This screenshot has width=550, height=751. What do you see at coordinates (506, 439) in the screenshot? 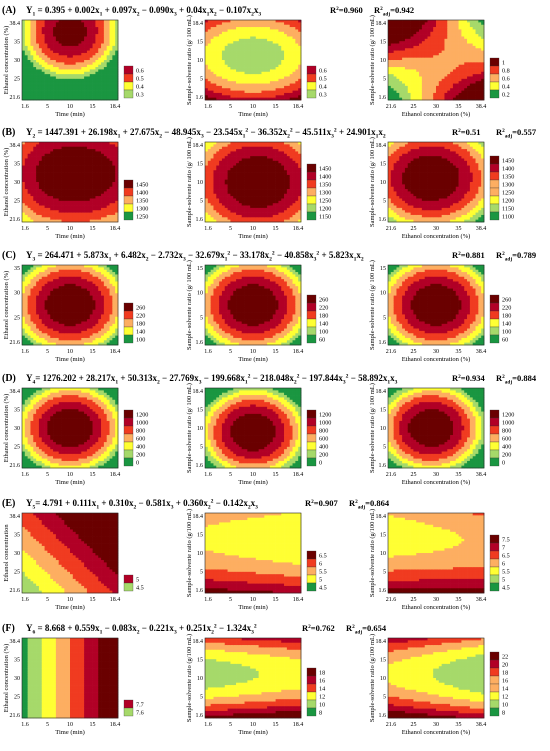
I see `legend-label: 600` at bounding box center [506, 439].